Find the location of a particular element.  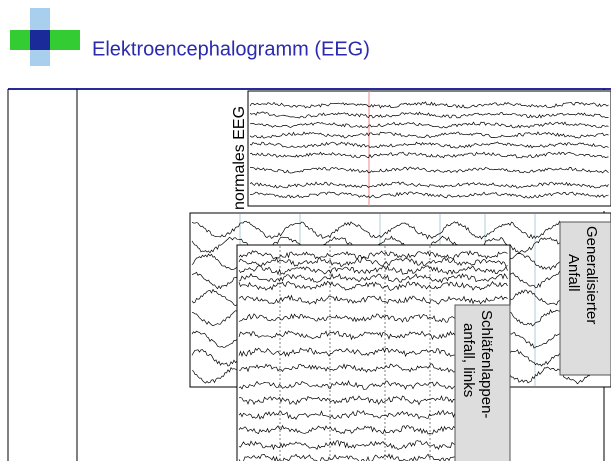

slide-title: Elektroencephalogramm (EEG) is located at coordinates (231, 49).